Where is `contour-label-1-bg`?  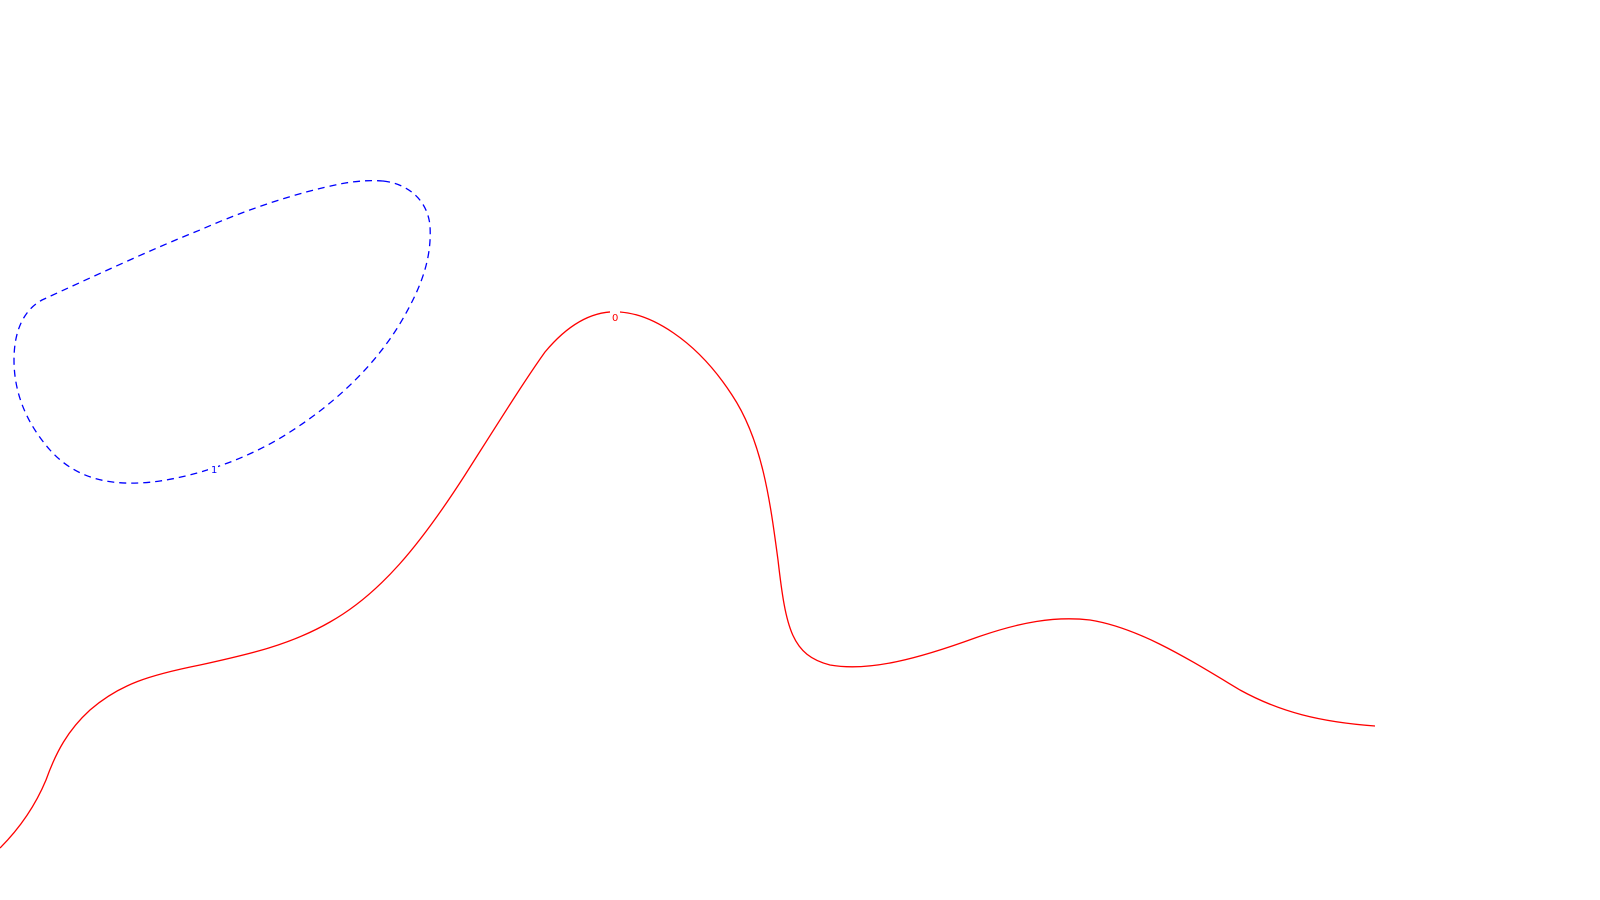 contour-label-1-bg is located at coordinates (213, 469).